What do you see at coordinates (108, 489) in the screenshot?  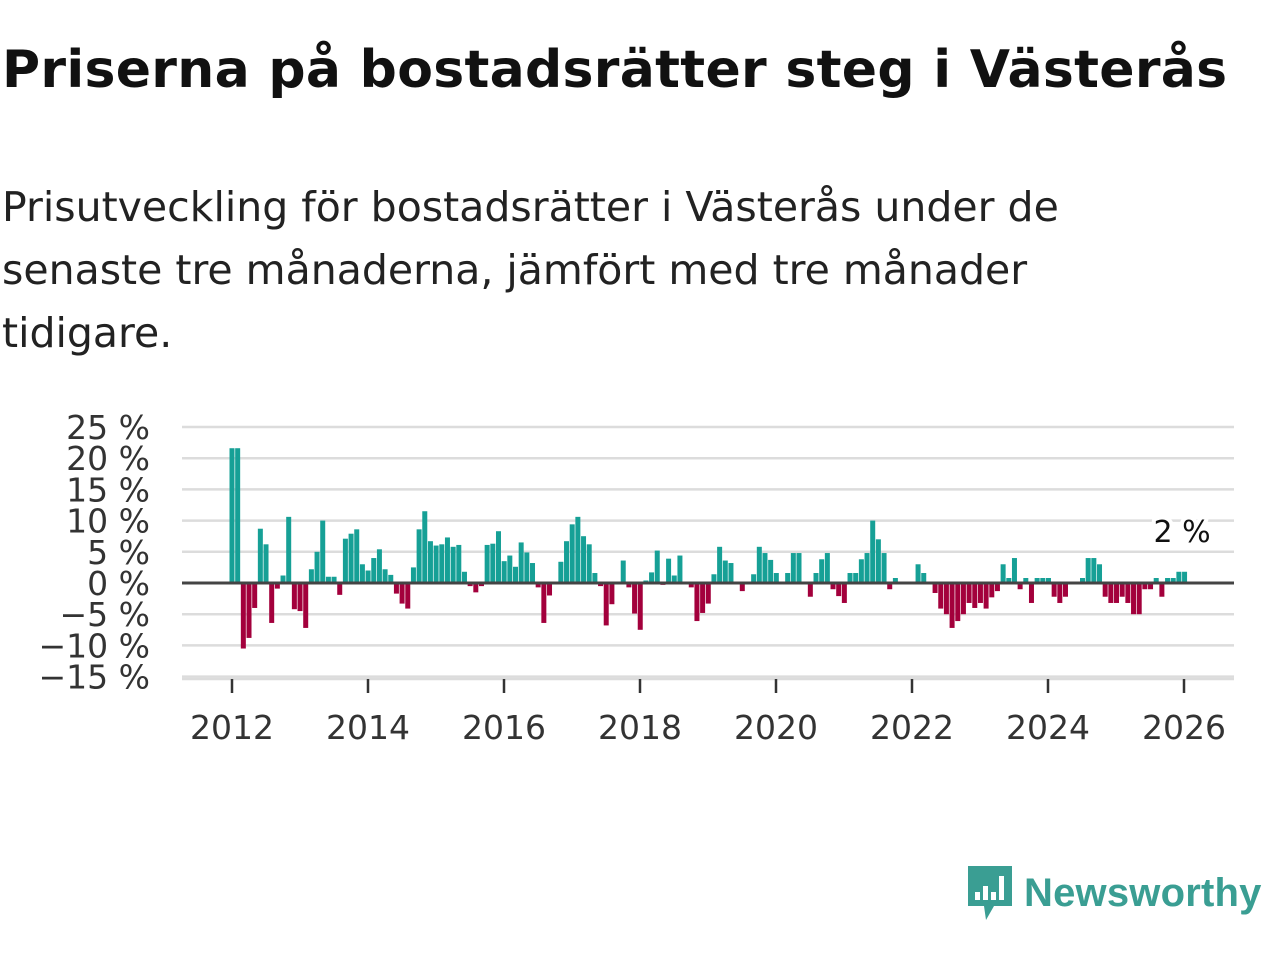 I see `y-tick-label: 15 %` at bounding box center [108, 489].